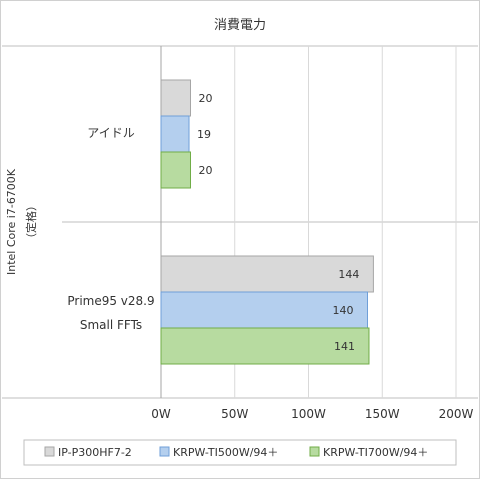 This screenshot has width=480, height=483. I want to click on category-label: アイドル, so click(110, 133).